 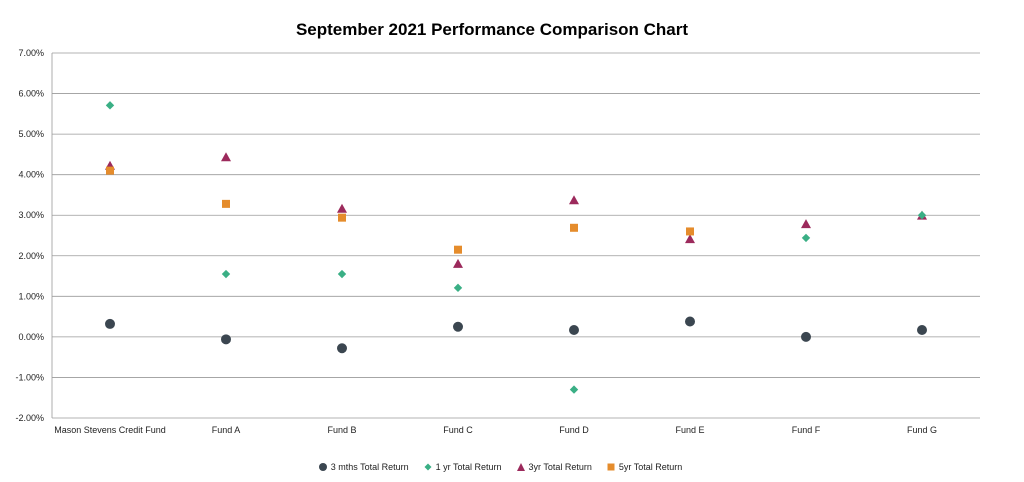 What do you see at coordinates (689, 430) in the screenshot?
I see `x-tick-label: Fund E` at bounding box center [689, 430].